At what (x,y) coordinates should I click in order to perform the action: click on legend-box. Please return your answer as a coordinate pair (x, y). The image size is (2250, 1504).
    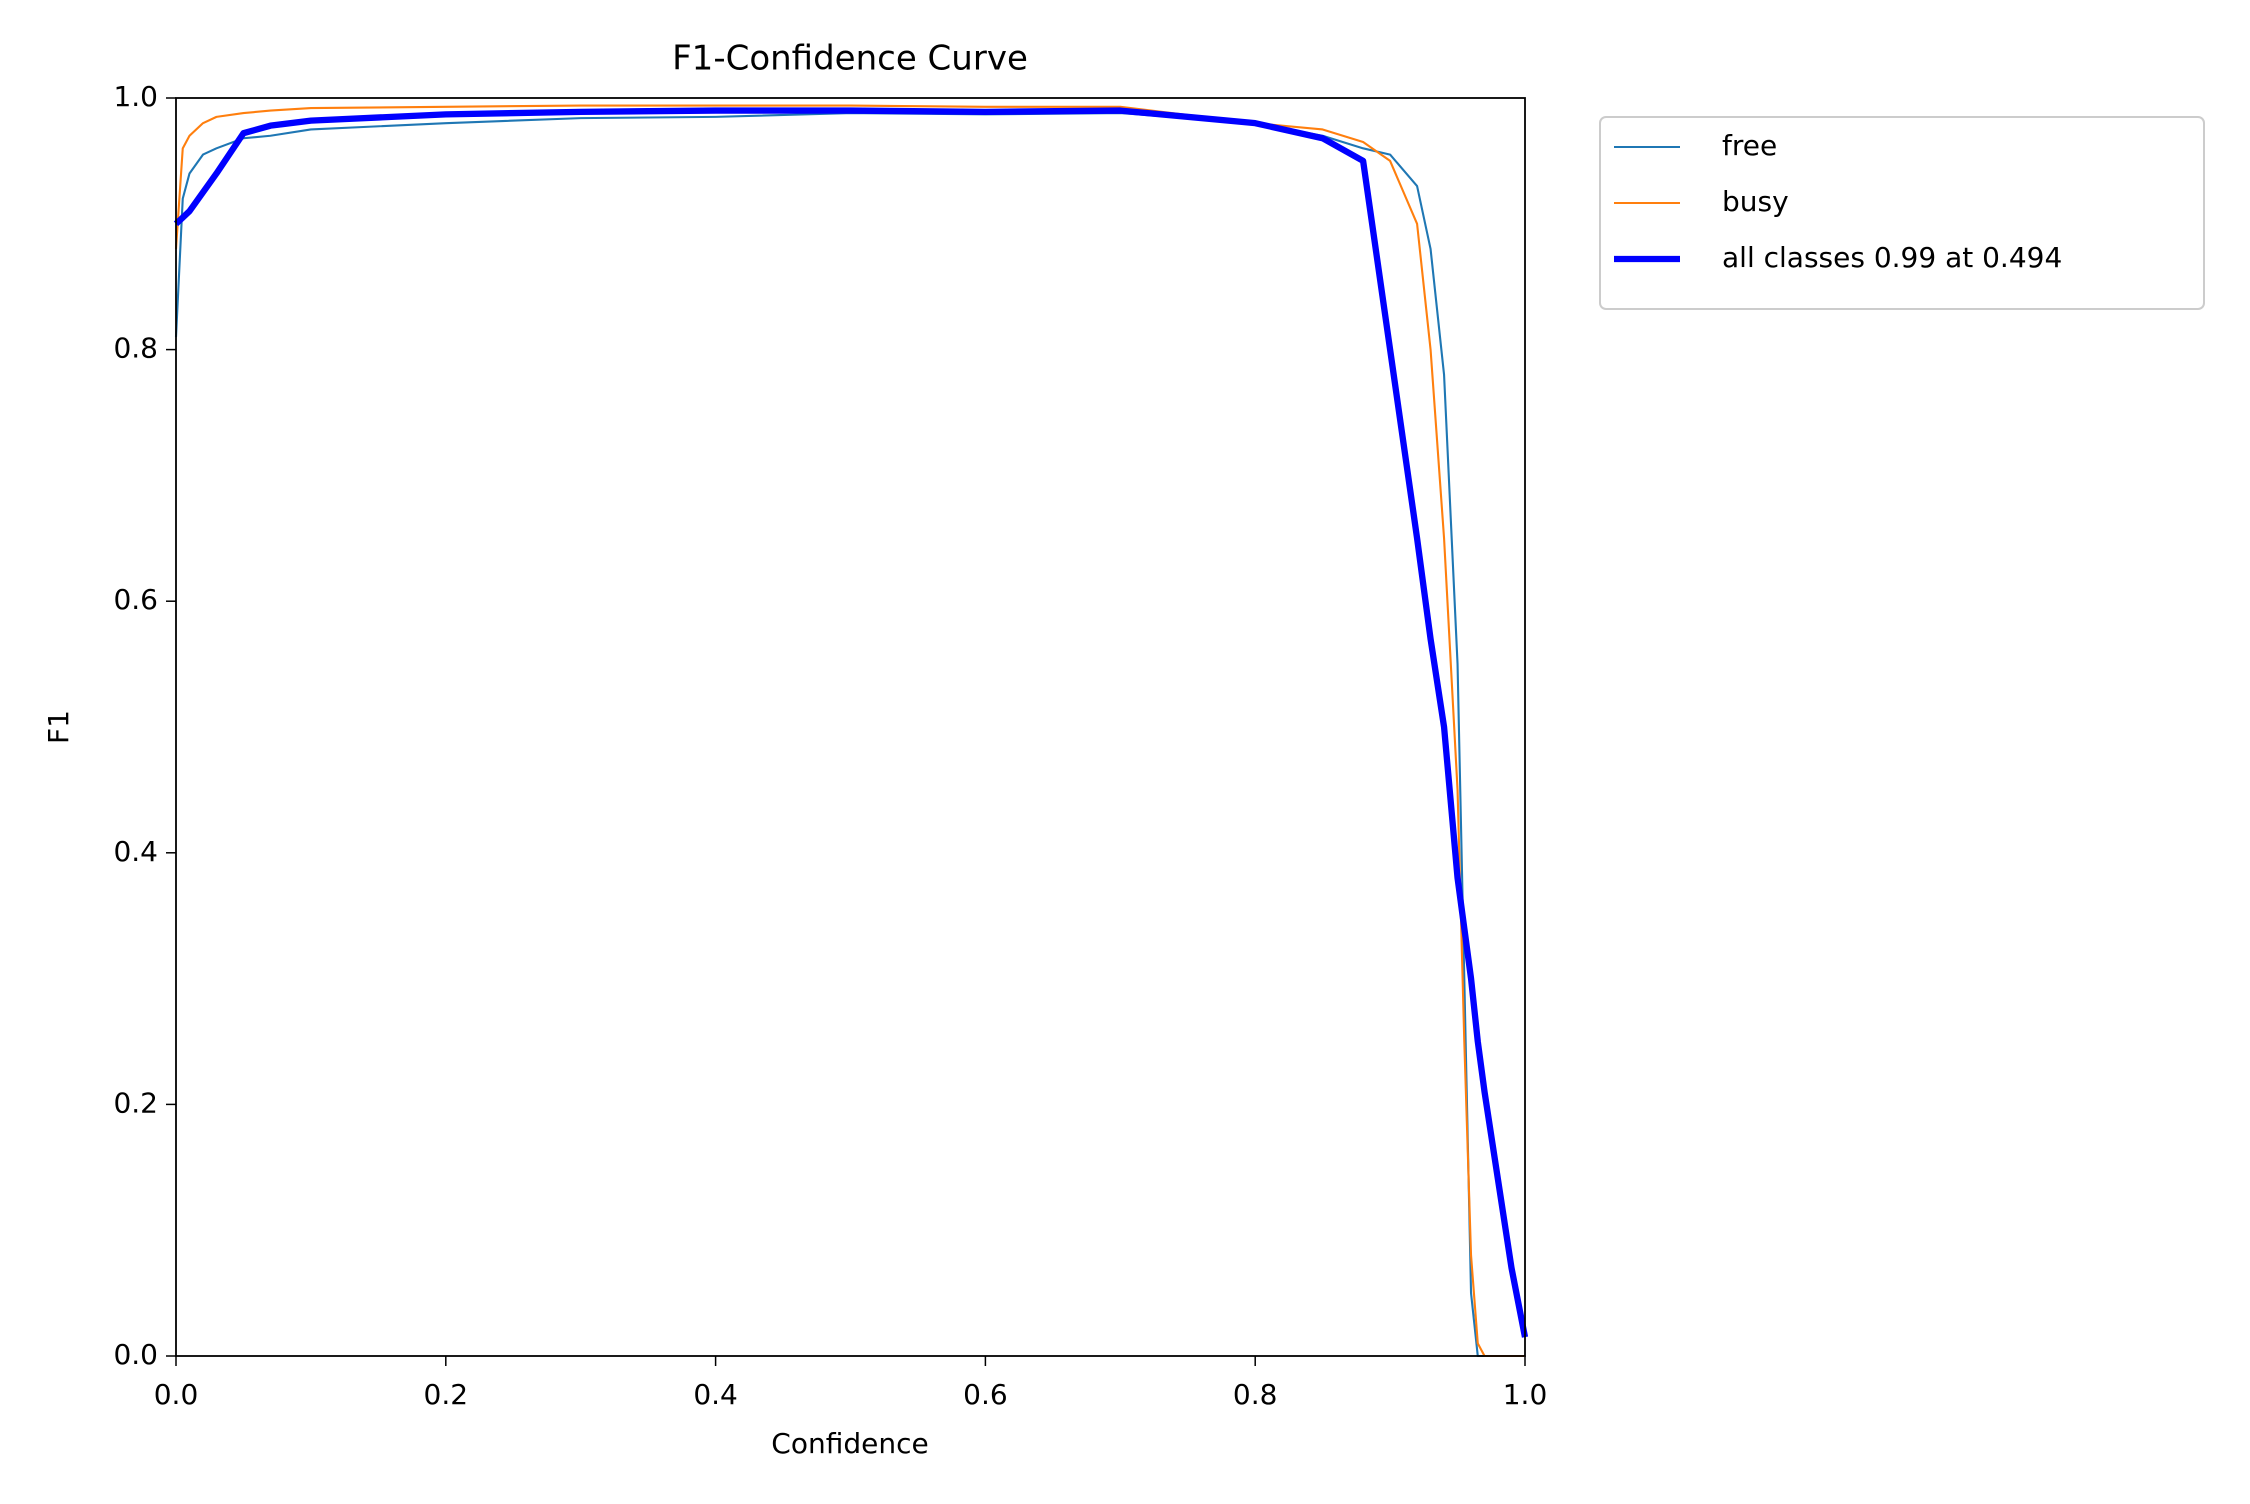
    Looking at the image, I should click on (1902, 213).